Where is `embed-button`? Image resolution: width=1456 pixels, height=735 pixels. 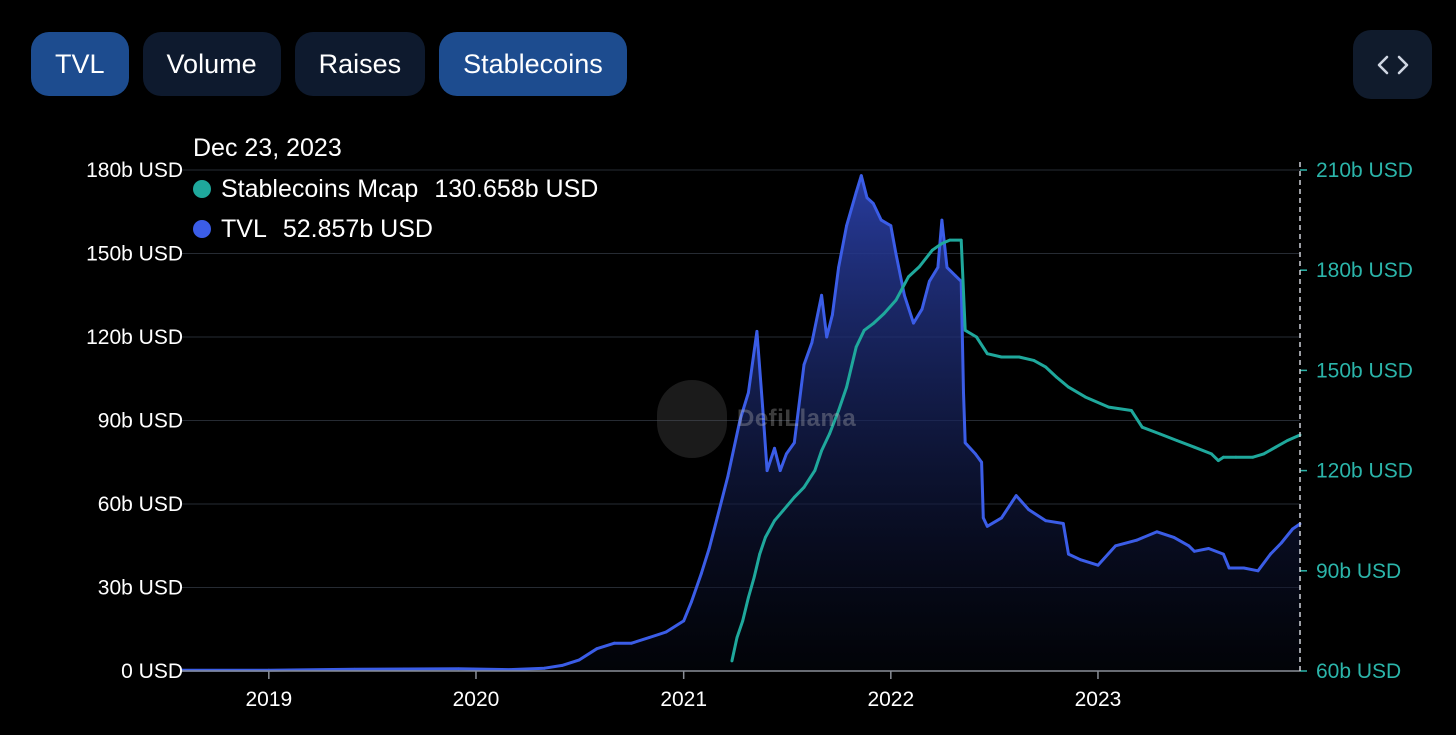
embed-button is located at coordinates (1392, 64).